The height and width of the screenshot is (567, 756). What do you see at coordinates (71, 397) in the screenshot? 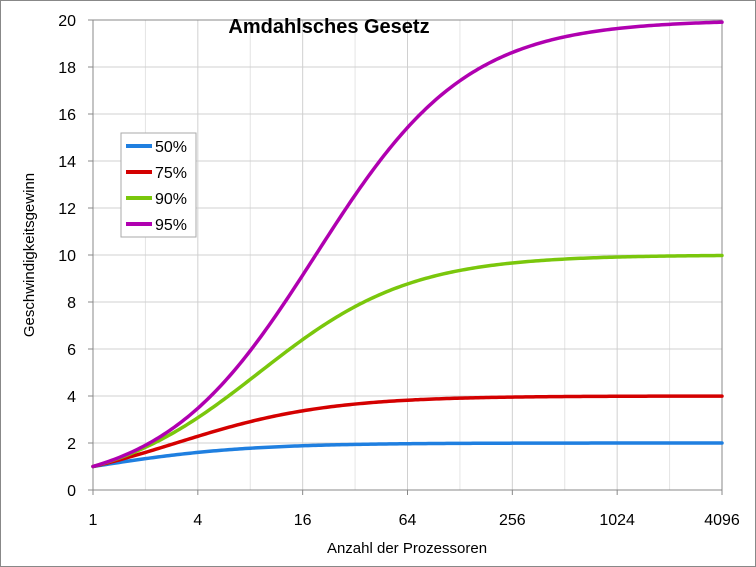
I see `y-tick-label: 4` at bounding box center [71, 397].